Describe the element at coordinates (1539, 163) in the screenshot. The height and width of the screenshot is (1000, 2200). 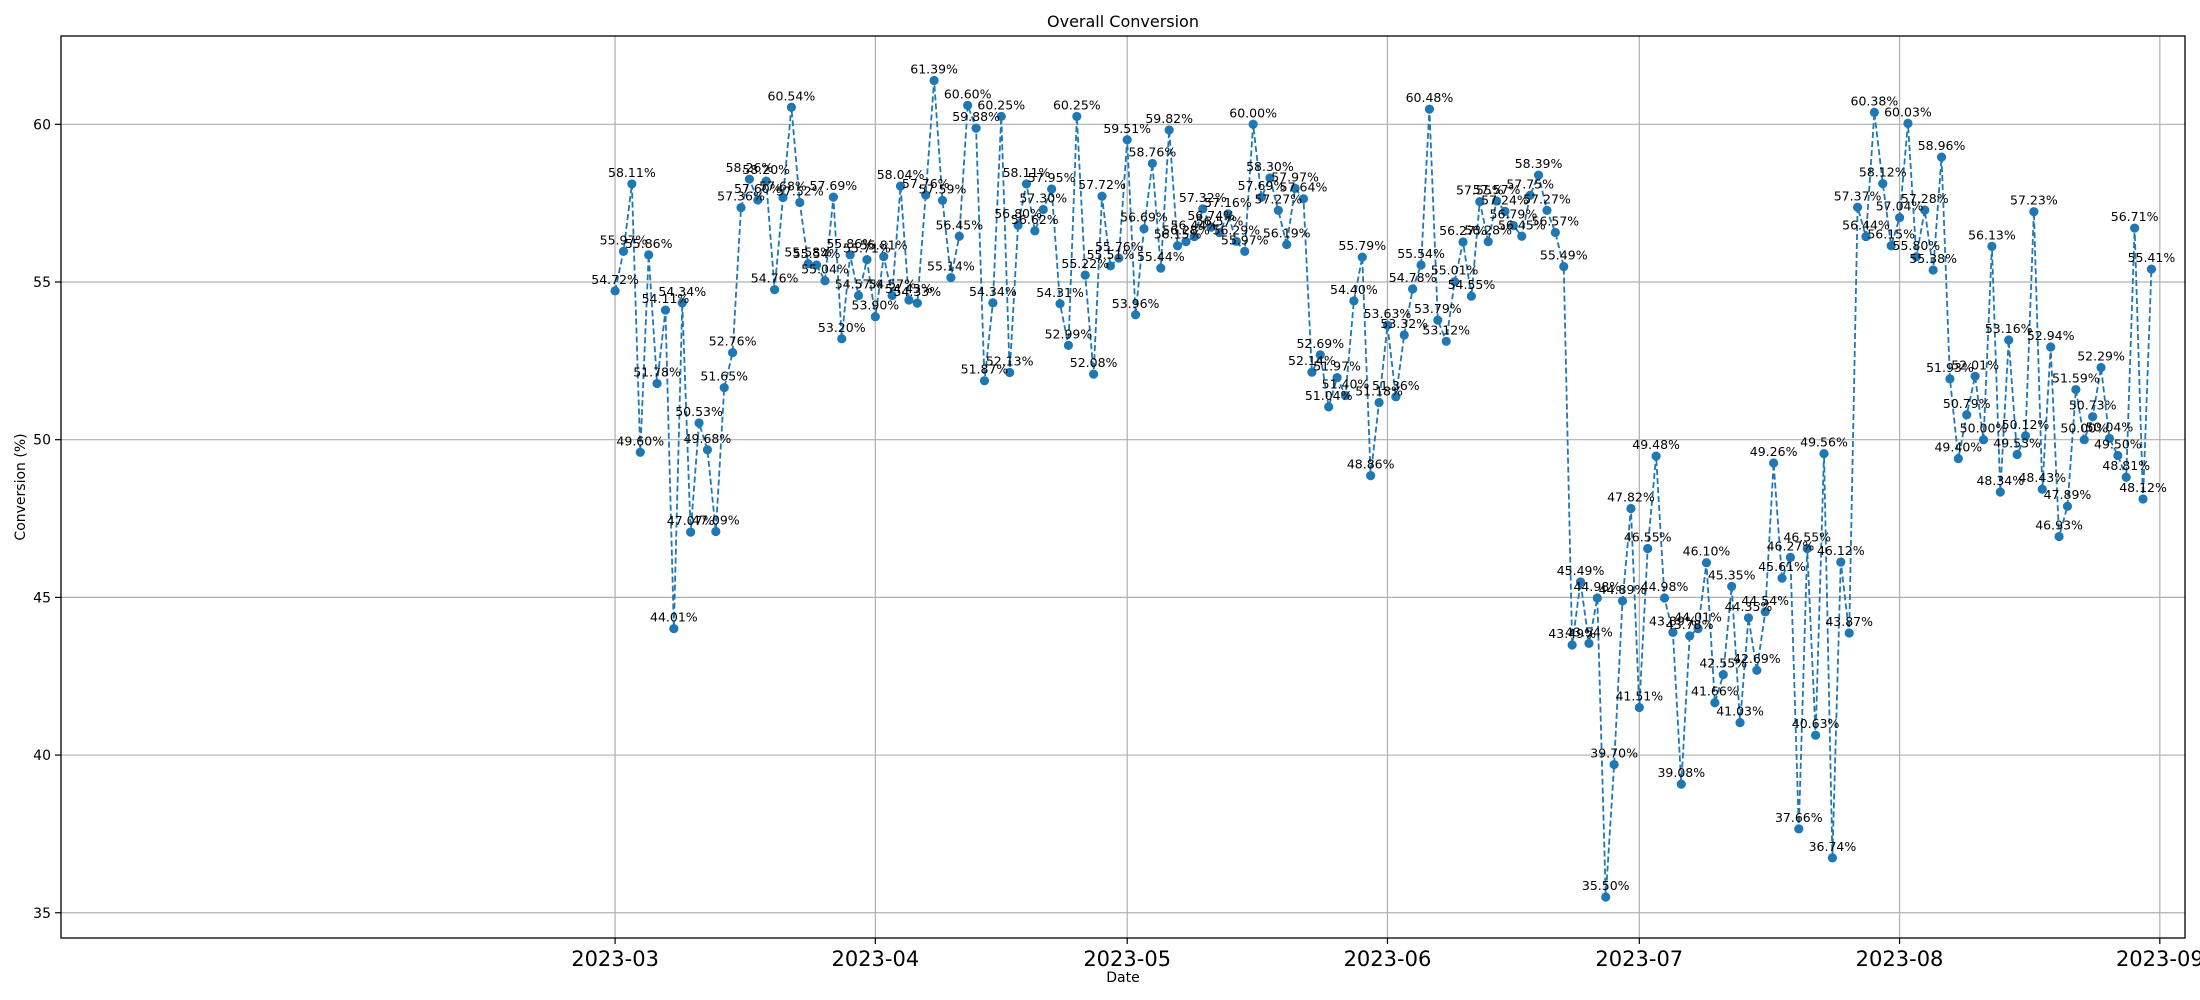
I see `data-label: 58.39%` at that location.